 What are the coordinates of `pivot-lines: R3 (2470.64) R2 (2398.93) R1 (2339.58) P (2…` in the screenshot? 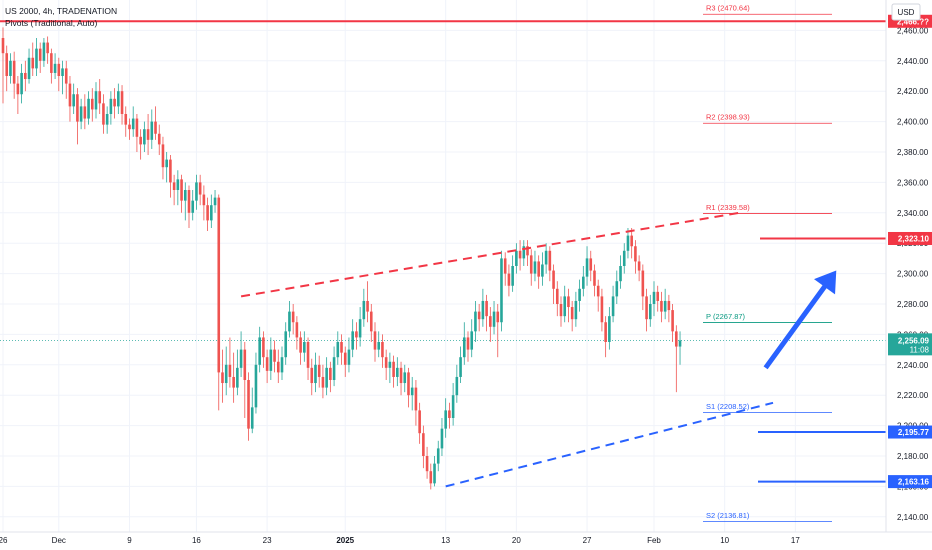 It's located at (767, 263).